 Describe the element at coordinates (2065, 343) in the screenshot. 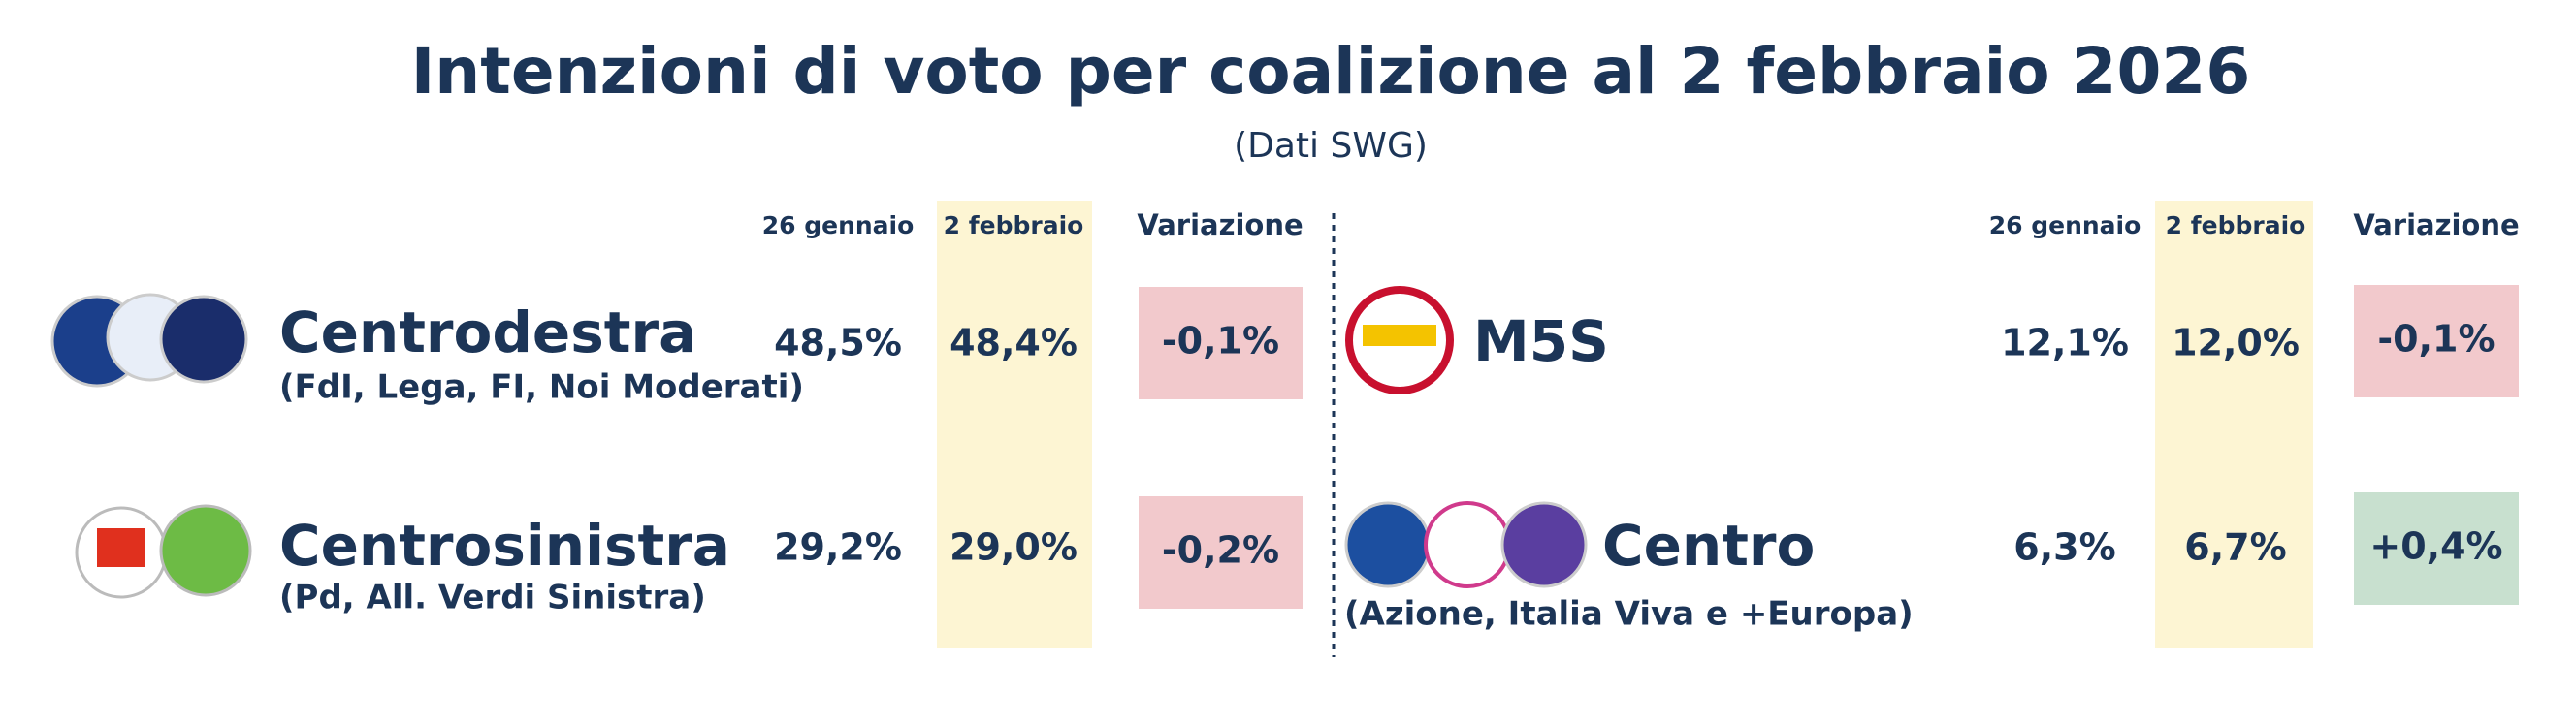

I see `value-jan26: 12,1%` at that location.